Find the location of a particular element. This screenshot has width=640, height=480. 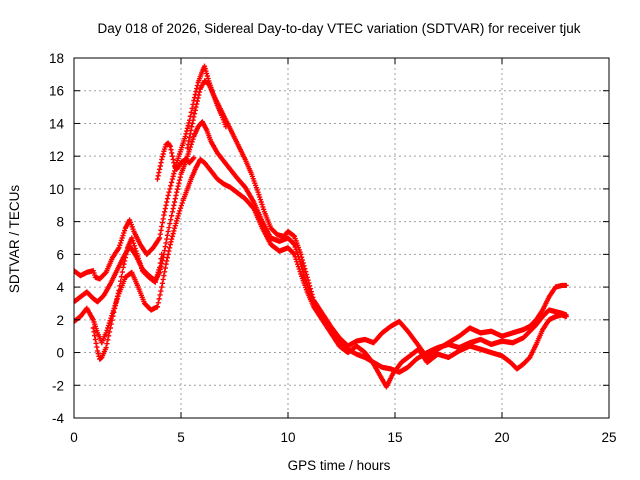

y-tick-label: 2 is located at coordinates (60, 320).